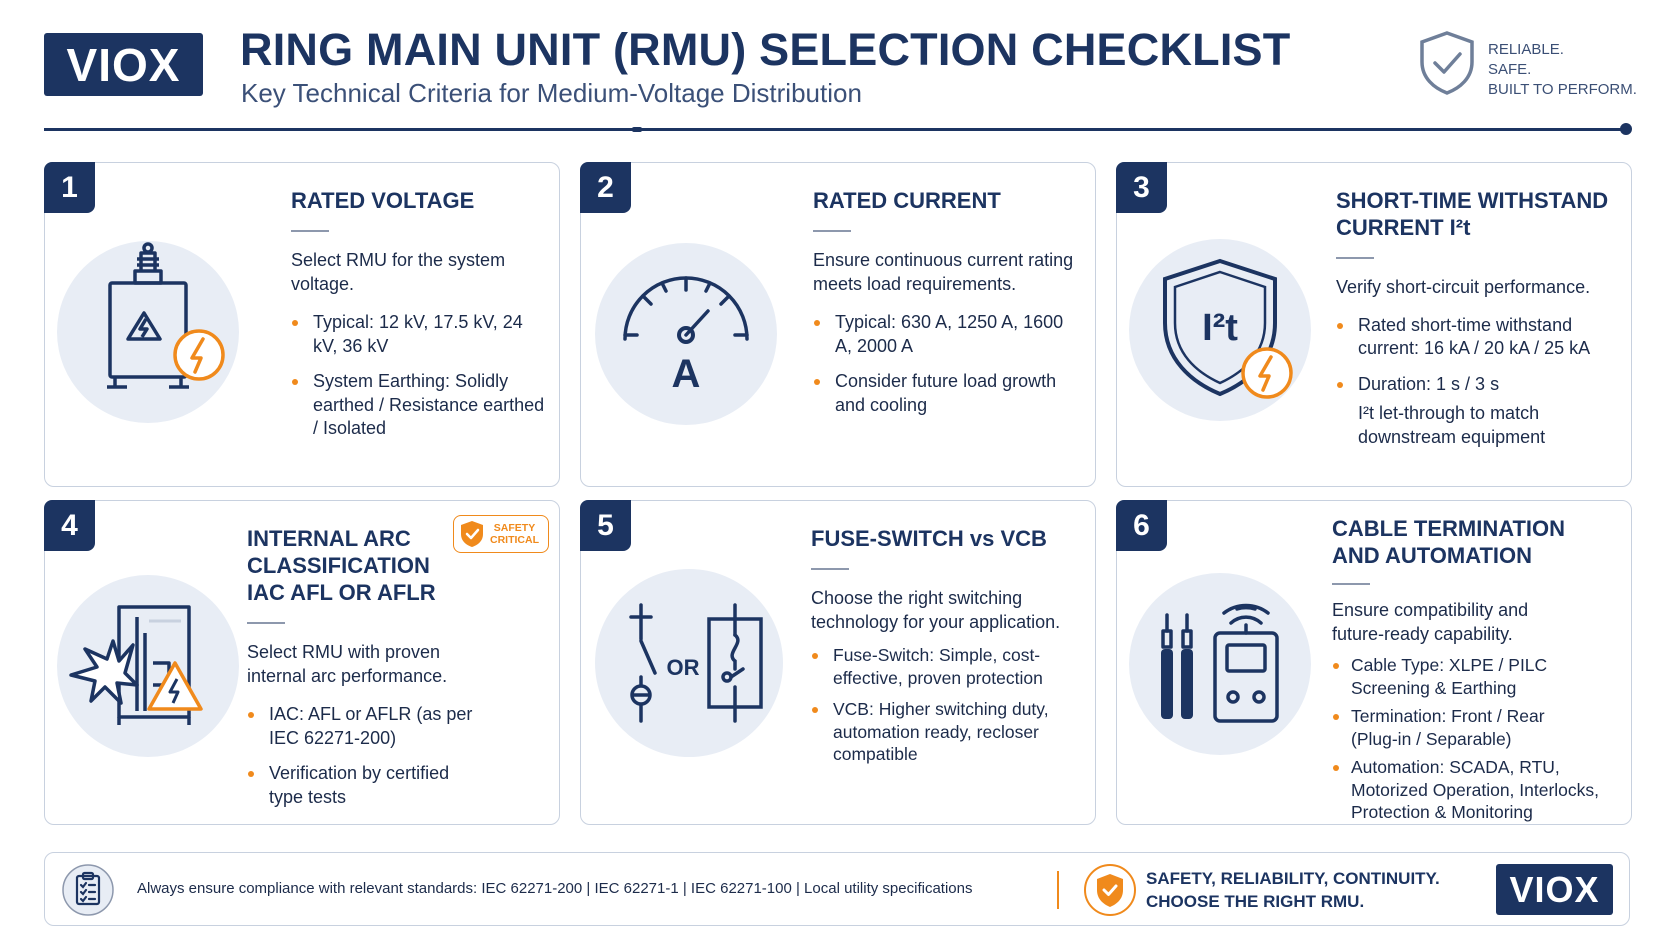  Describe the element at coordinates (948, 334) in the screenshot. I see `bullet-item: Typical: 630 A, 1250 A, 1600 A, 2000 A` at that location.